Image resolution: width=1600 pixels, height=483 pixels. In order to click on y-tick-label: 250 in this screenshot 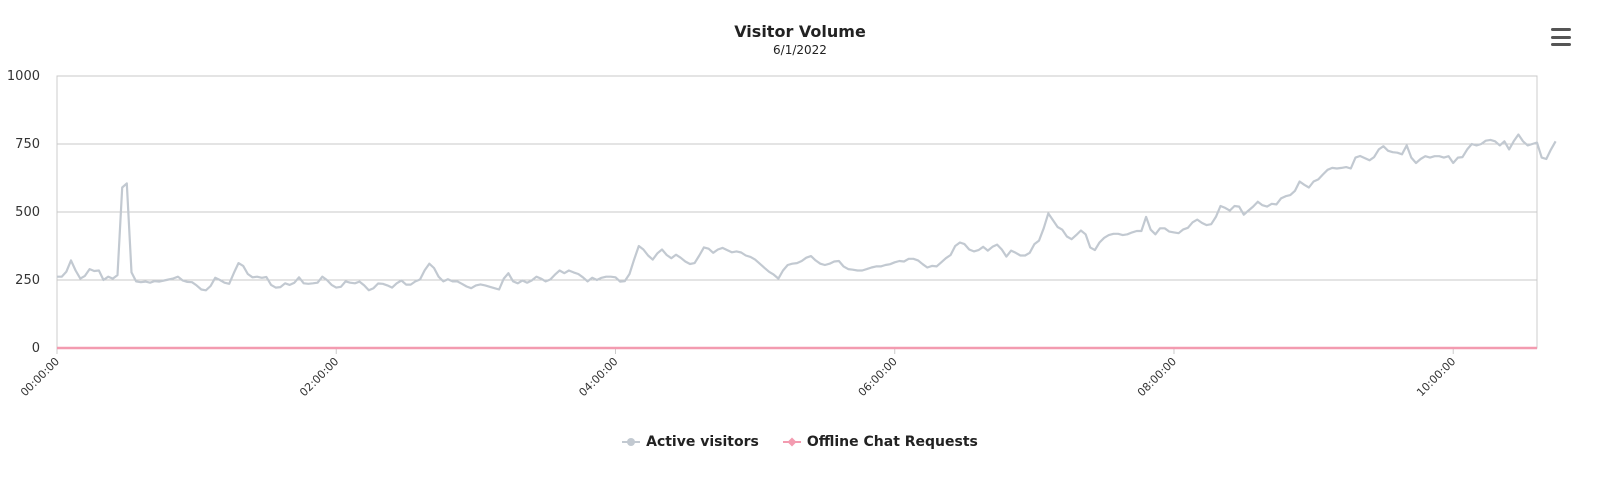, I will do `click(27, 280)`.